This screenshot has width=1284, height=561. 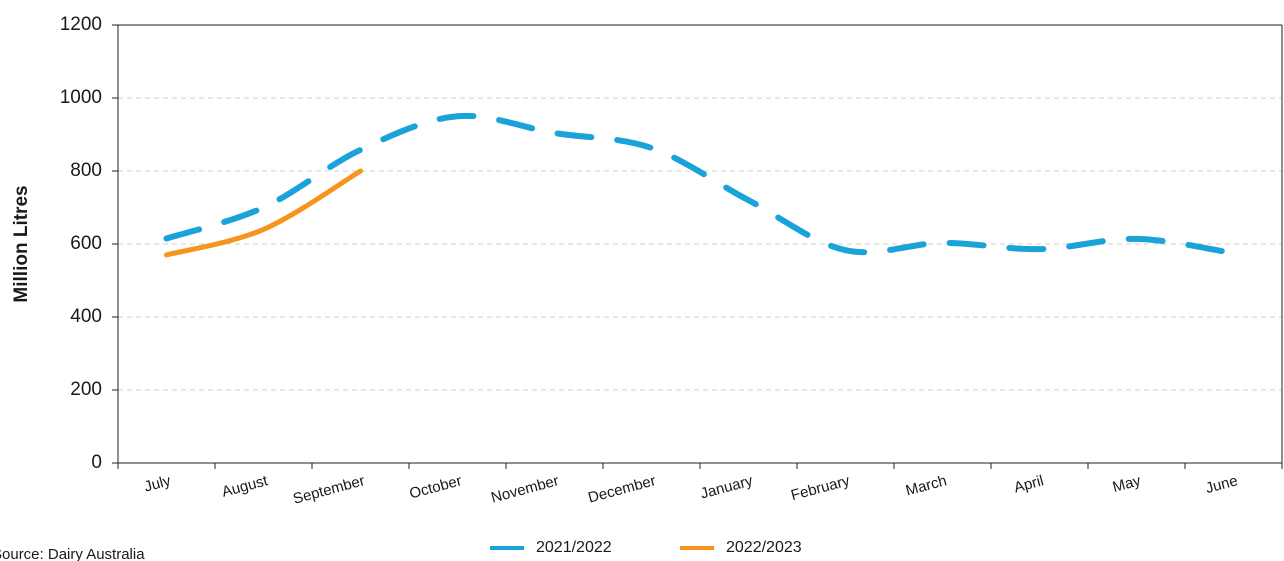 What do you see at coordinates (81, 97) in the screenshot?
I see `y-tick-label: 1000` at bounding box center [81, 97].